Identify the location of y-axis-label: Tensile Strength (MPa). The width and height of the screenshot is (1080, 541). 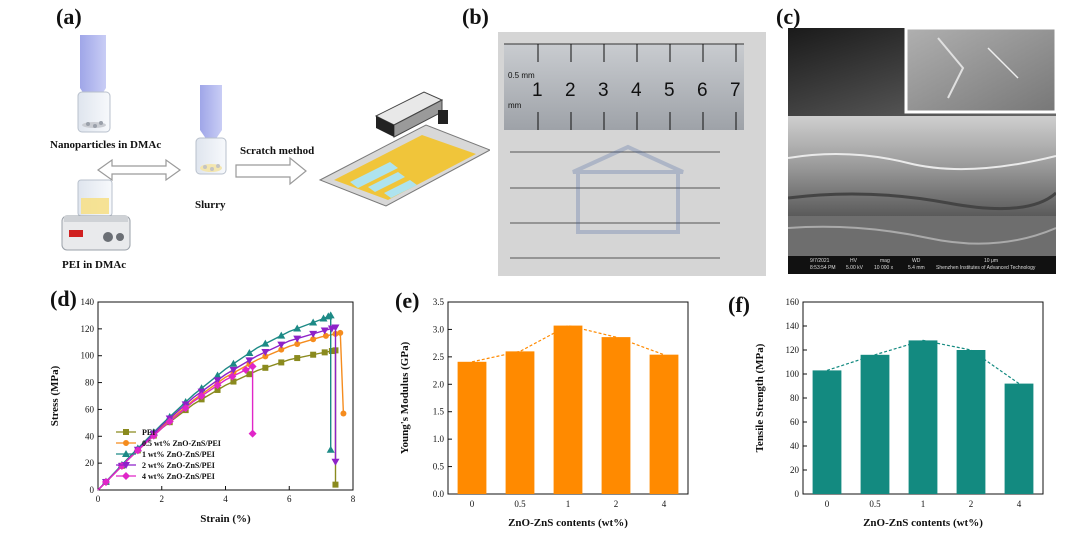
(760, 397).